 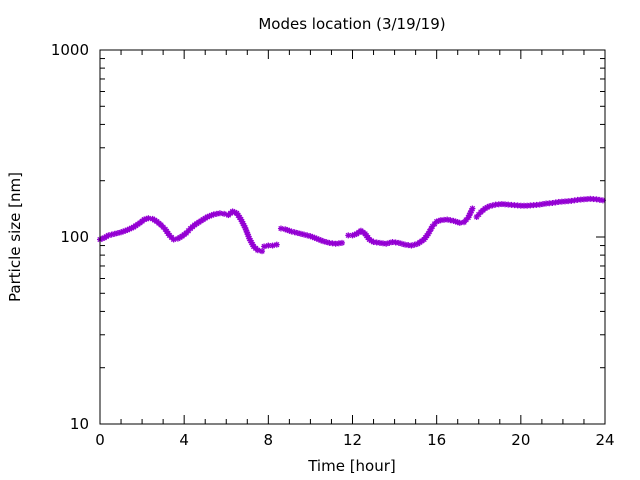 What do you see at coordinates (520, 440) in the screenshot?
I see `x-tick-label: 20` at bounding box center [520, 440].